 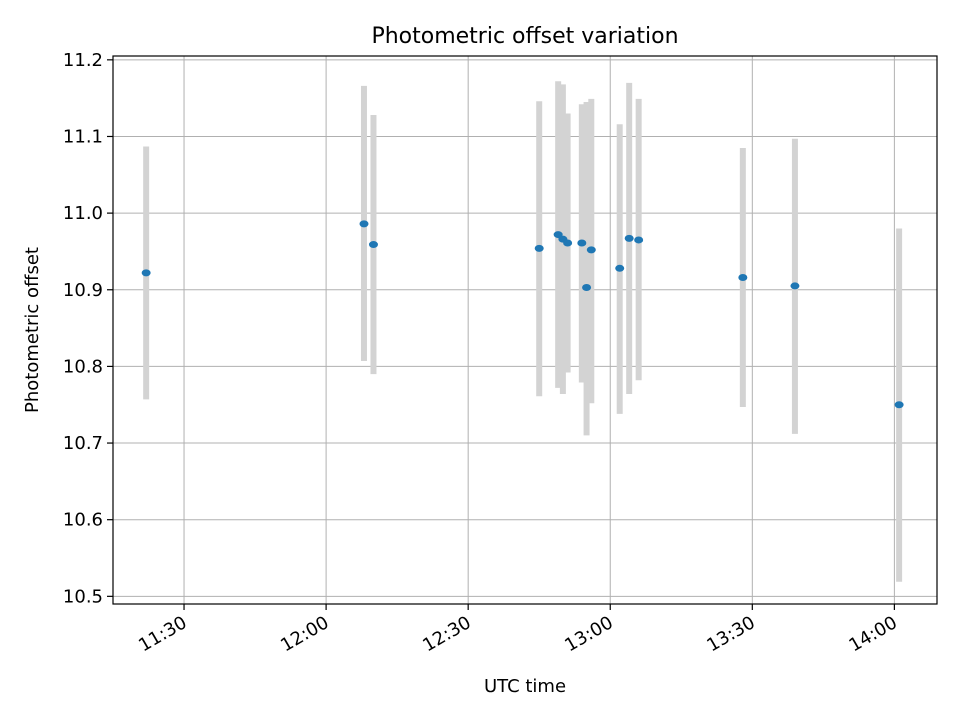 I want to click on y-tick-label: 11.0, so click(x=83, y=213).